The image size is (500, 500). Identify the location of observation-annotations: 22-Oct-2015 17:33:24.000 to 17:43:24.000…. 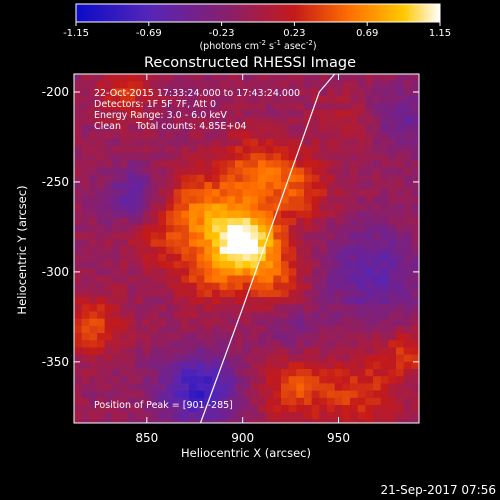
(197, 110).